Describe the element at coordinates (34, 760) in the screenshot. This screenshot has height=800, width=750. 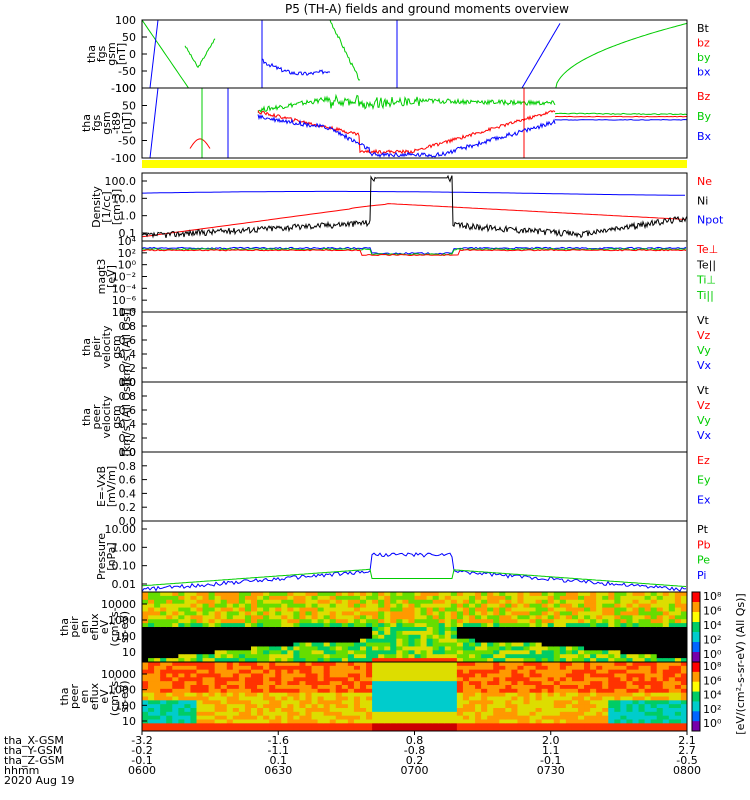
I see `xaxis-row-label: tha_Z-GSM` at that location.